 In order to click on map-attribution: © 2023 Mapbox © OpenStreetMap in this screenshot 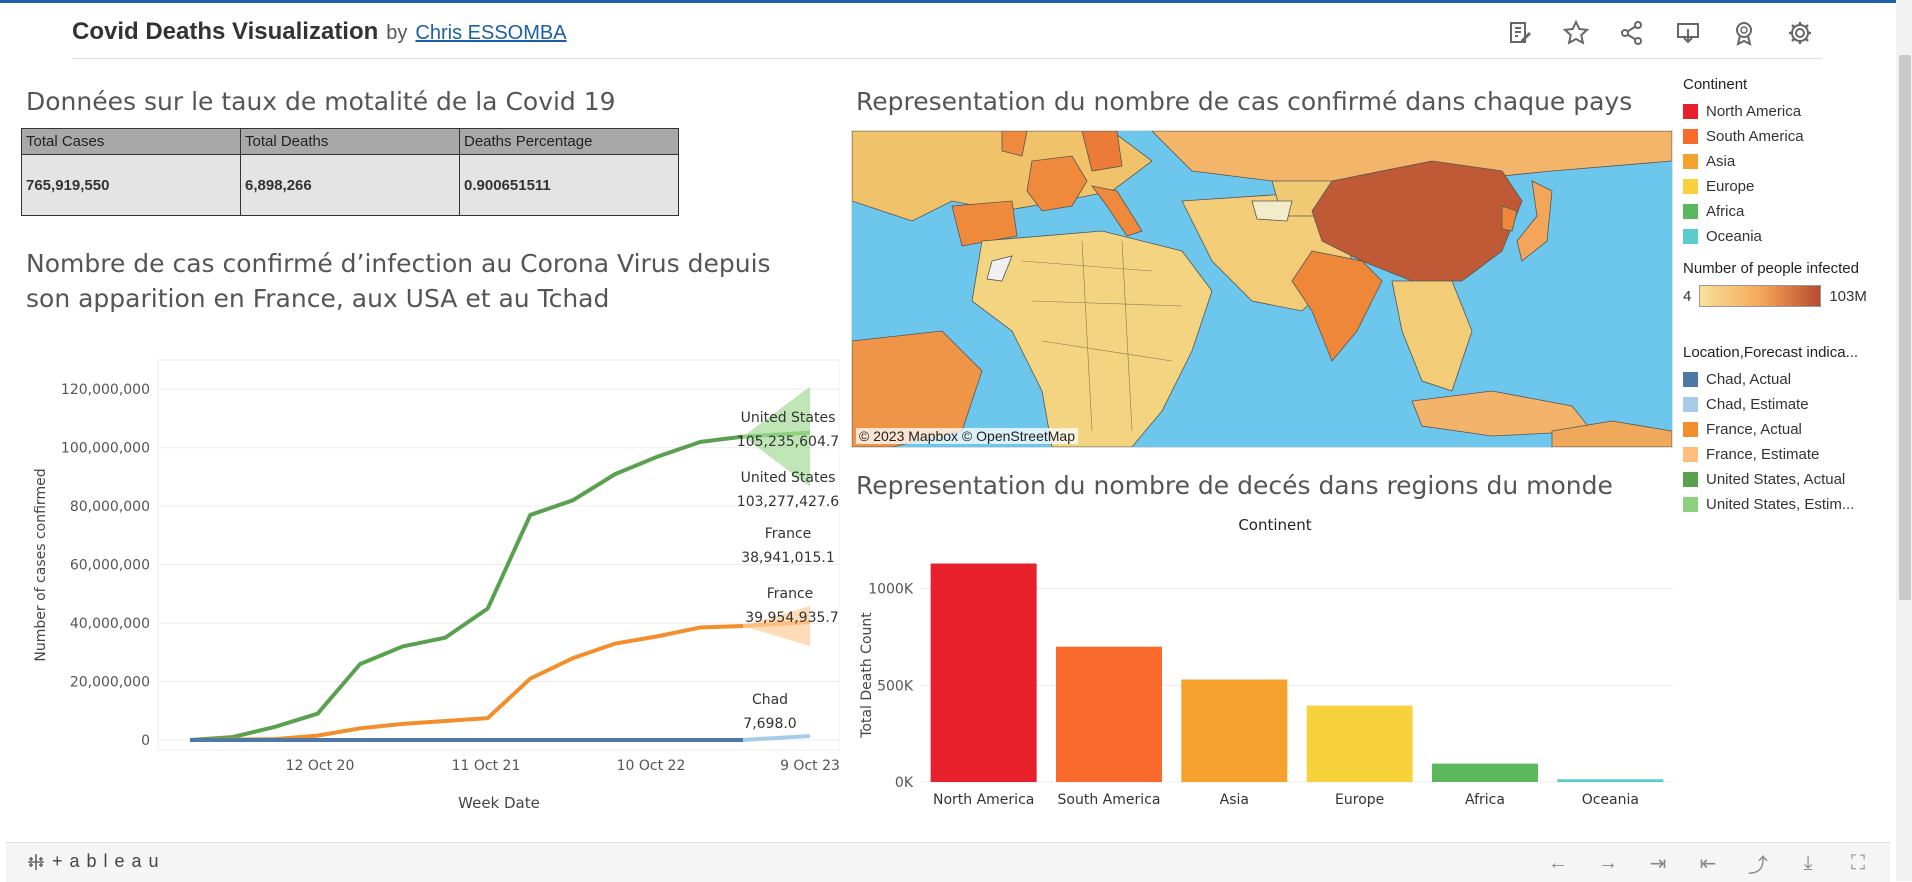, I will do `click(967, 436)`.